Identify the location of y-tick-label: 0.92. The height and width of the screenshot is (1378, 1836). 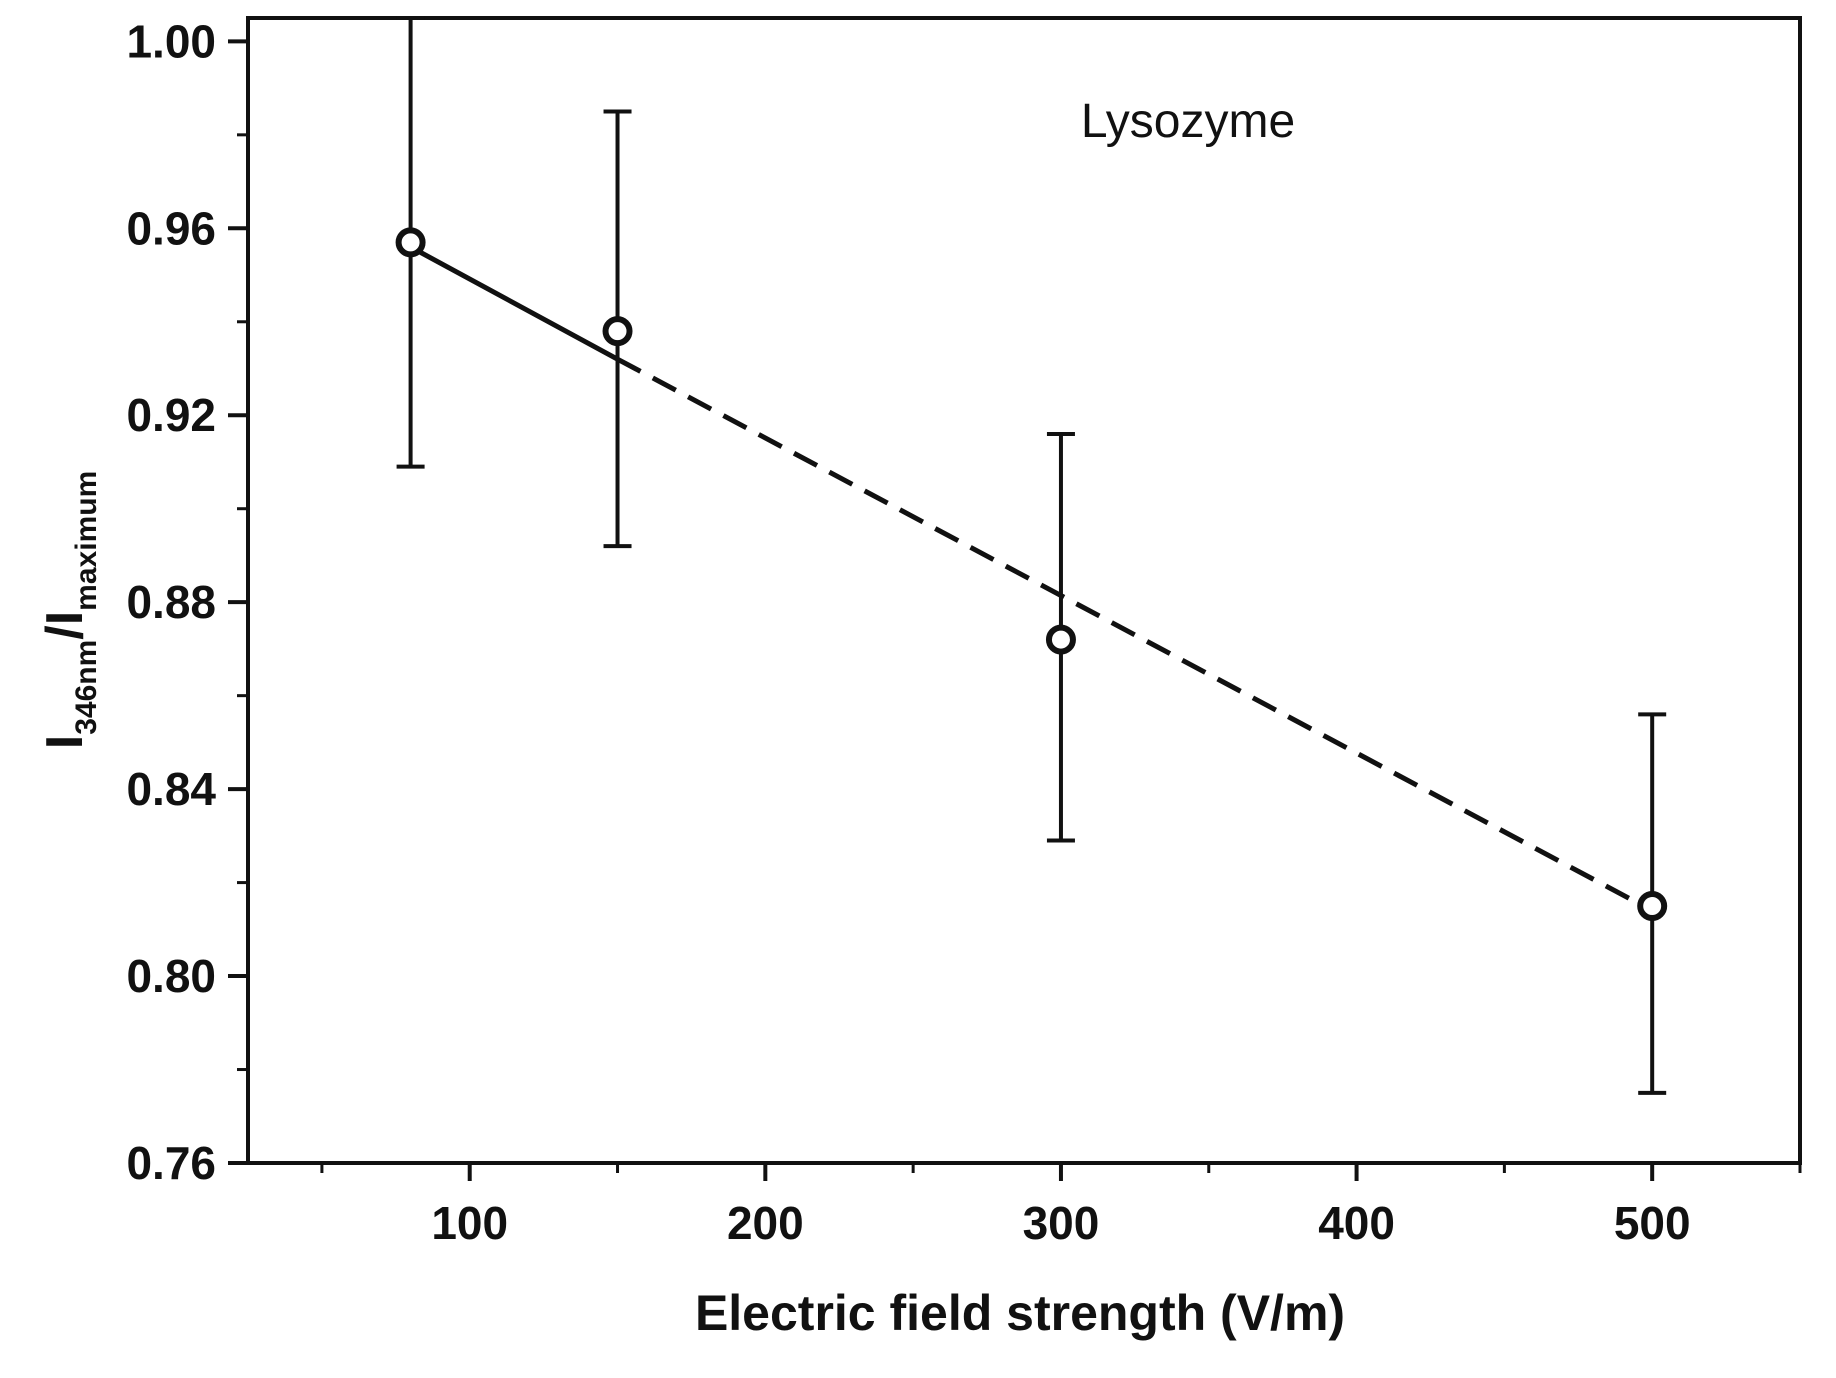
(171, 415).